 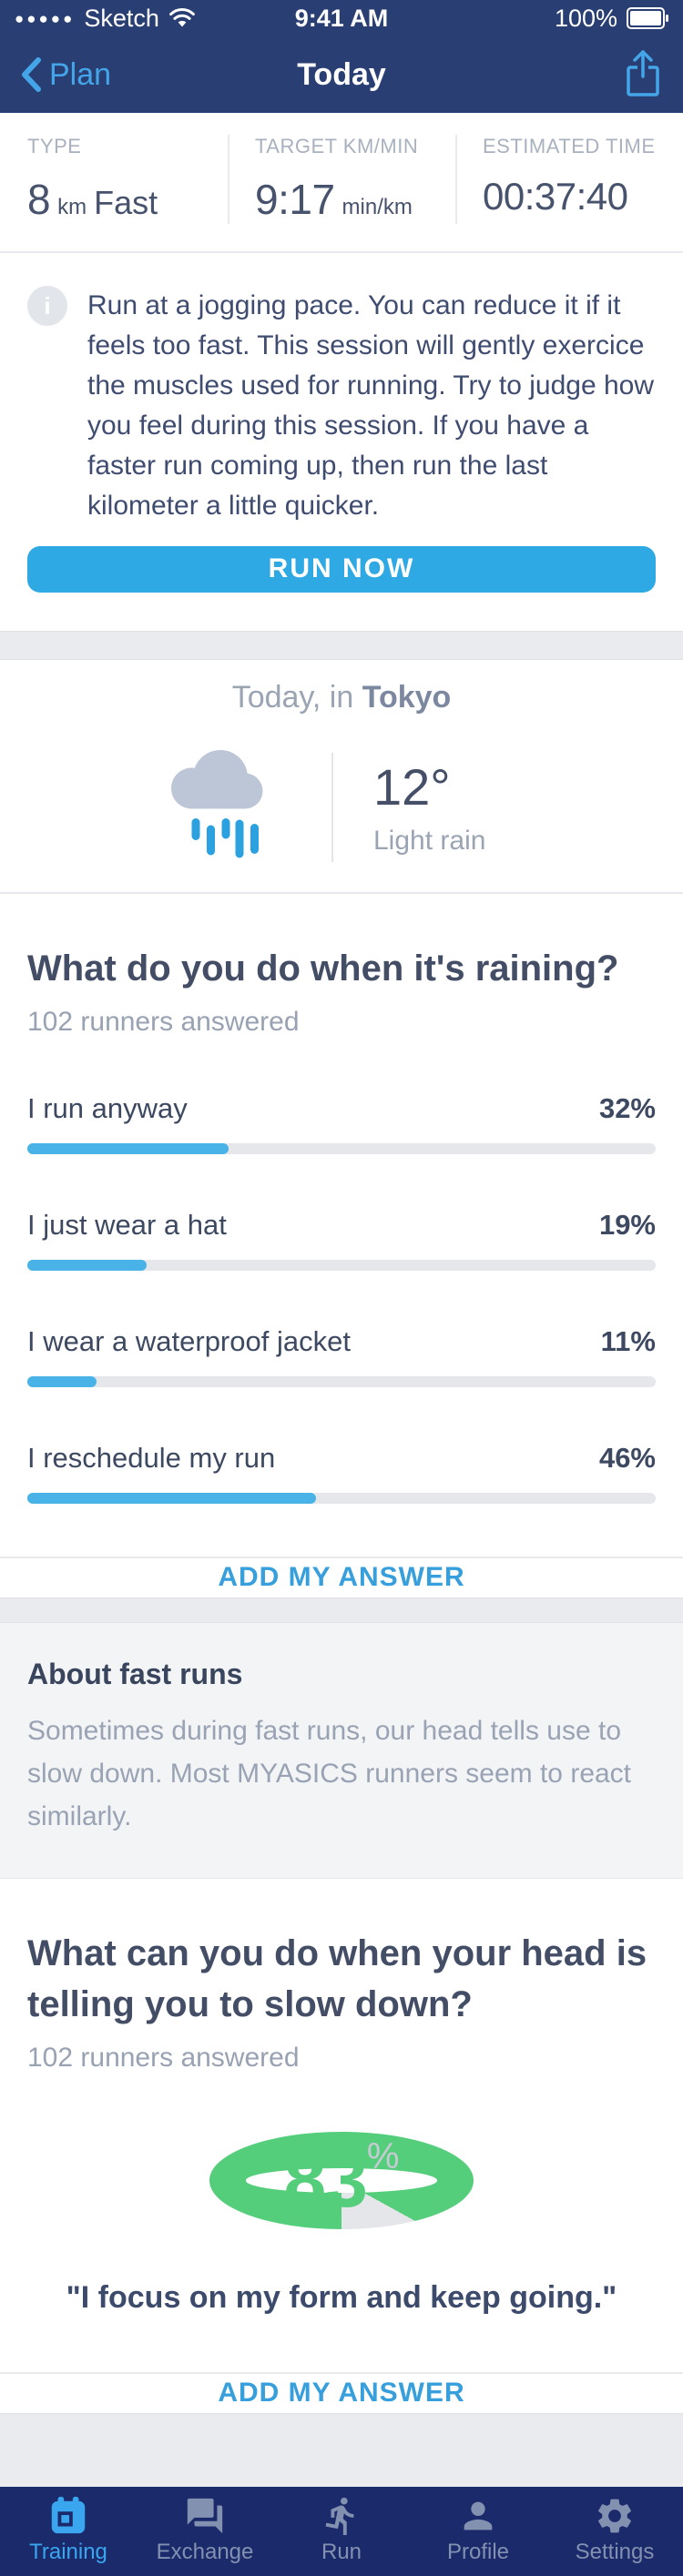 What do you see at coordinates (555, 196) in the screenshot?
I see `summary-value: 00:37:40` at bounding box center [555, 196].